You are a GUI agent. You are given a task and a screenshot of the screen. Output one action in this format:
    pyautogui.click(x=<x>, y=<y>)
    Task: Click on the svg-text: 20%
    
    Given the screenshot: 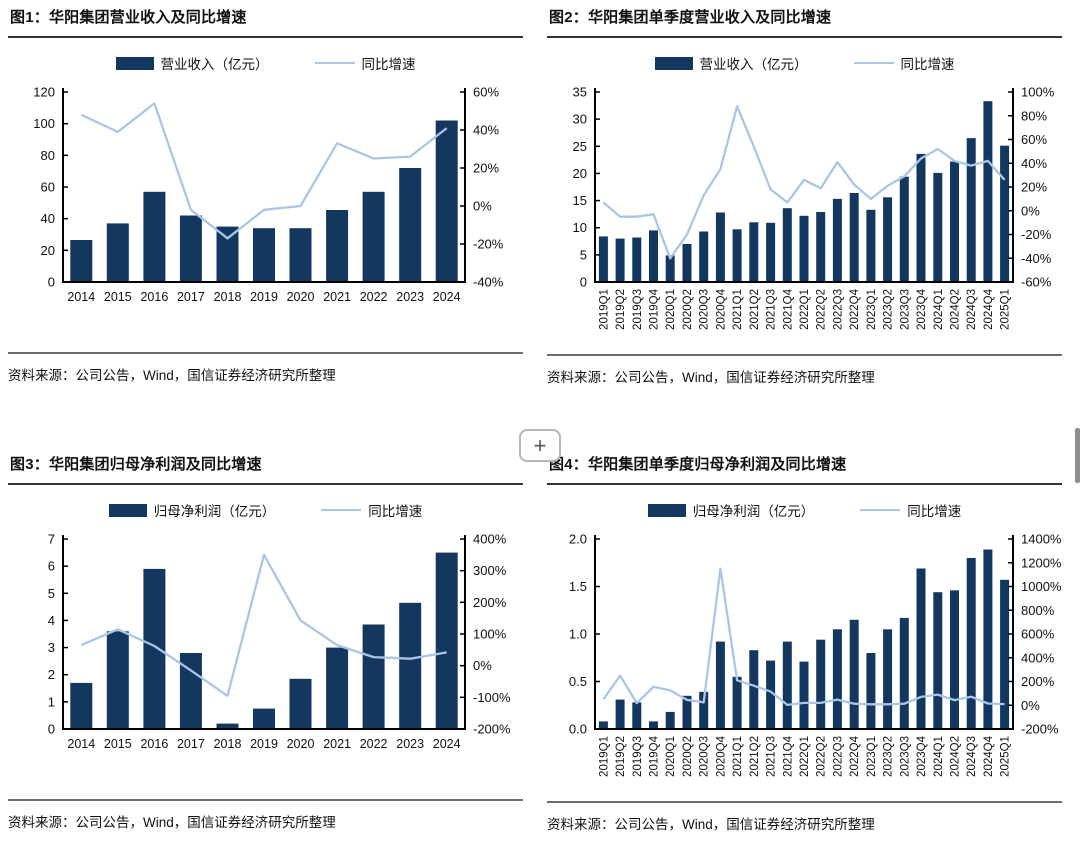 What is the action you would take?
    pyautogui.click(x=486, y=168)
    